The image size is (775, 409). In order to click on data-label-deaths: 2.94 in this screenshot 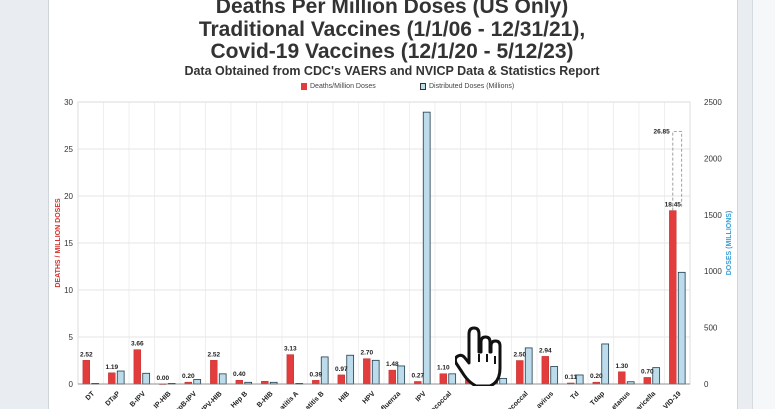, I will do `click(545, 350)`.